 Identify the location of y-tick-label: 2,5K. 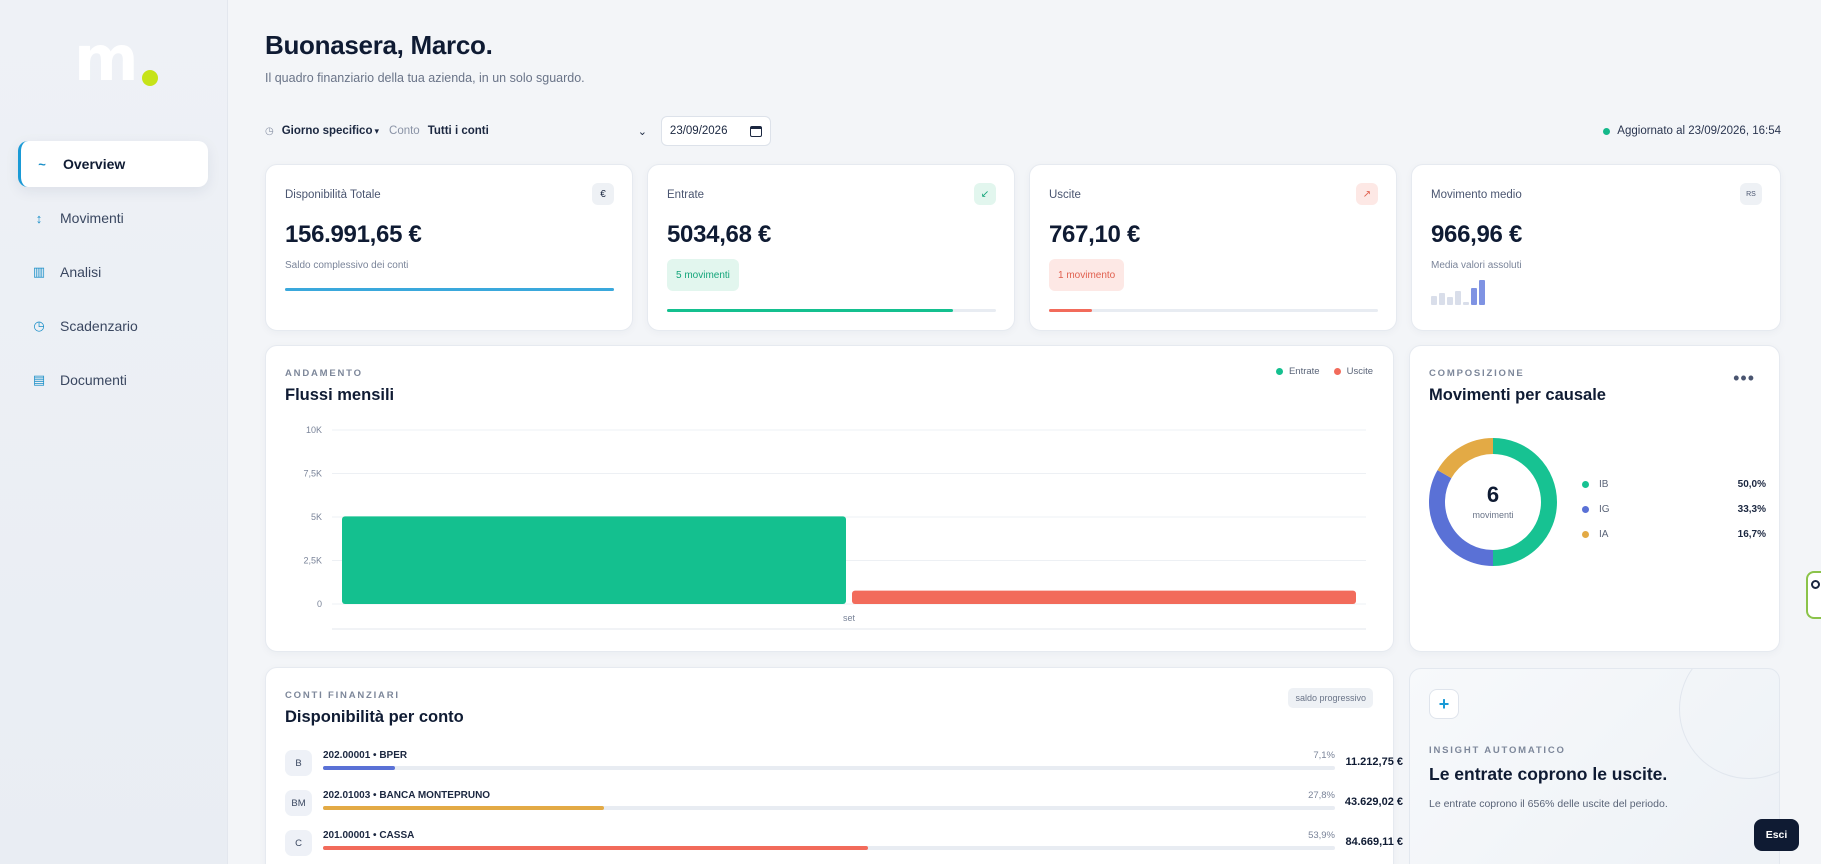
(312, 561).